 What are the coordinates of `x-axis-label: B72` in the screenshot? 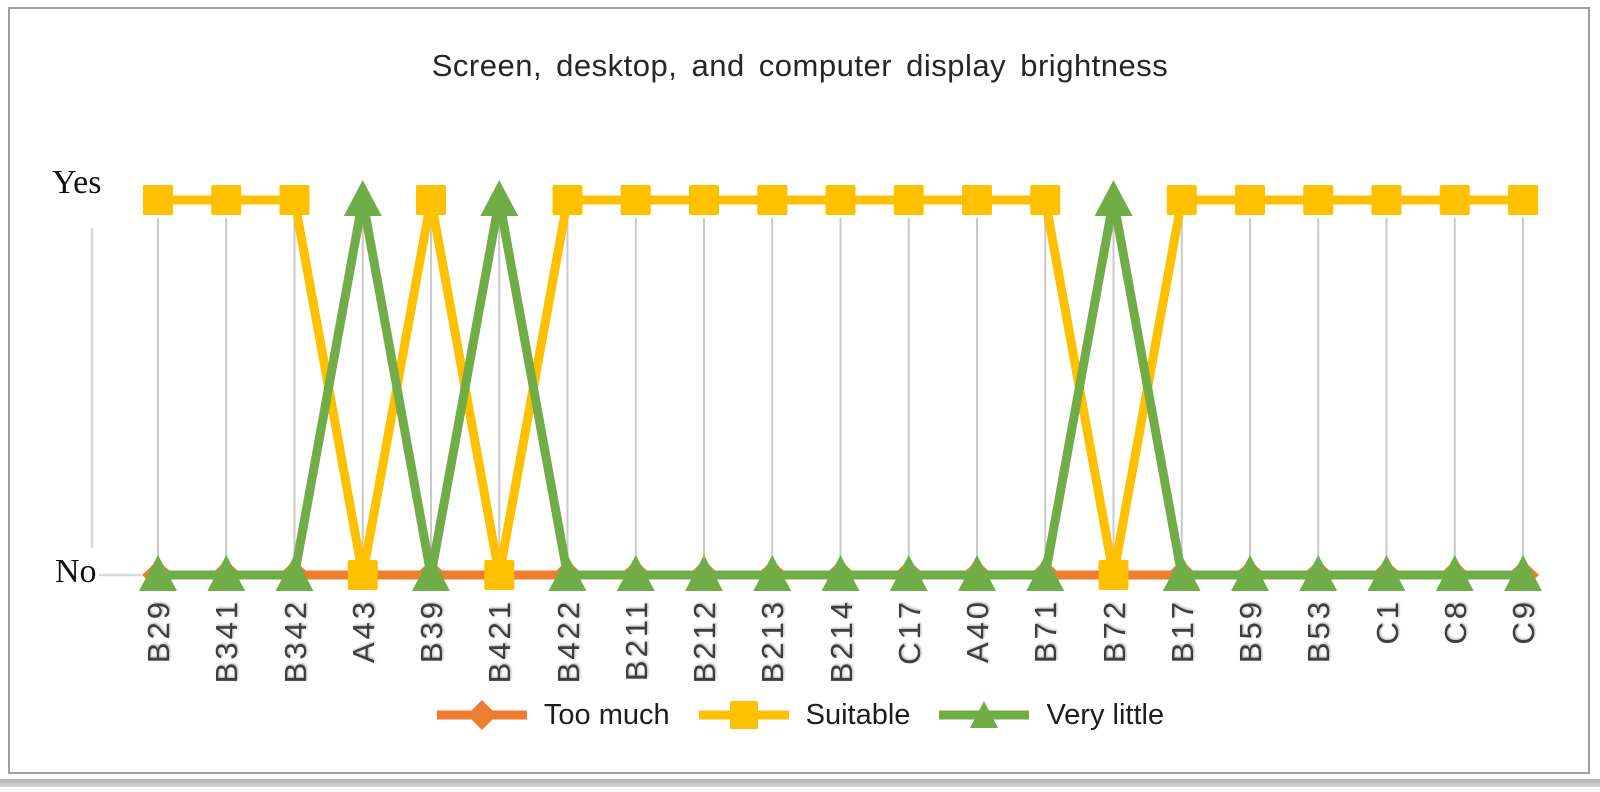 It's located at (1114, 631).